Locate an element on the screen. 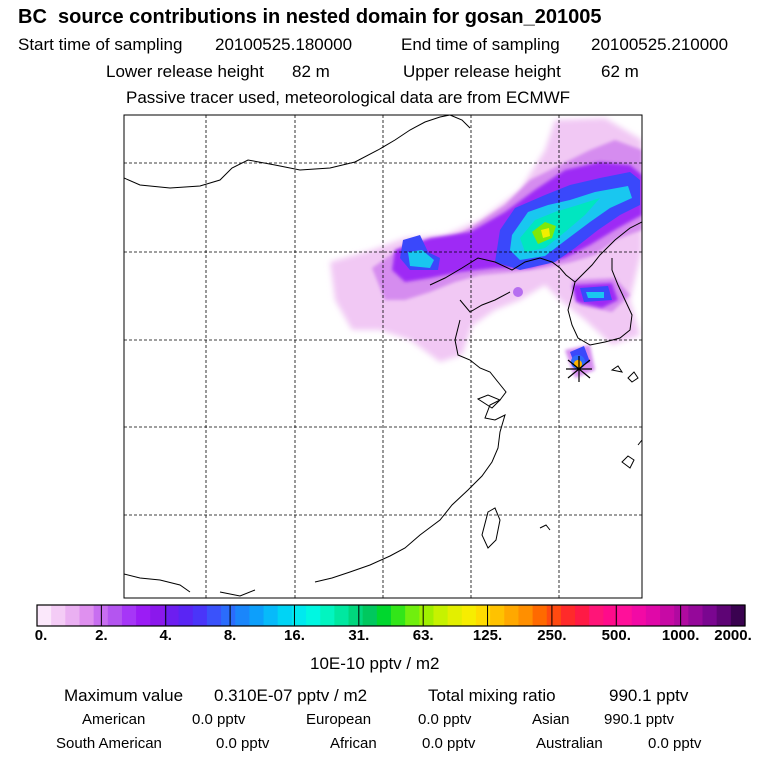 The image size is (768, 768). total-mixing-value: 990.1 pptv is located at coordinates (649, 695).